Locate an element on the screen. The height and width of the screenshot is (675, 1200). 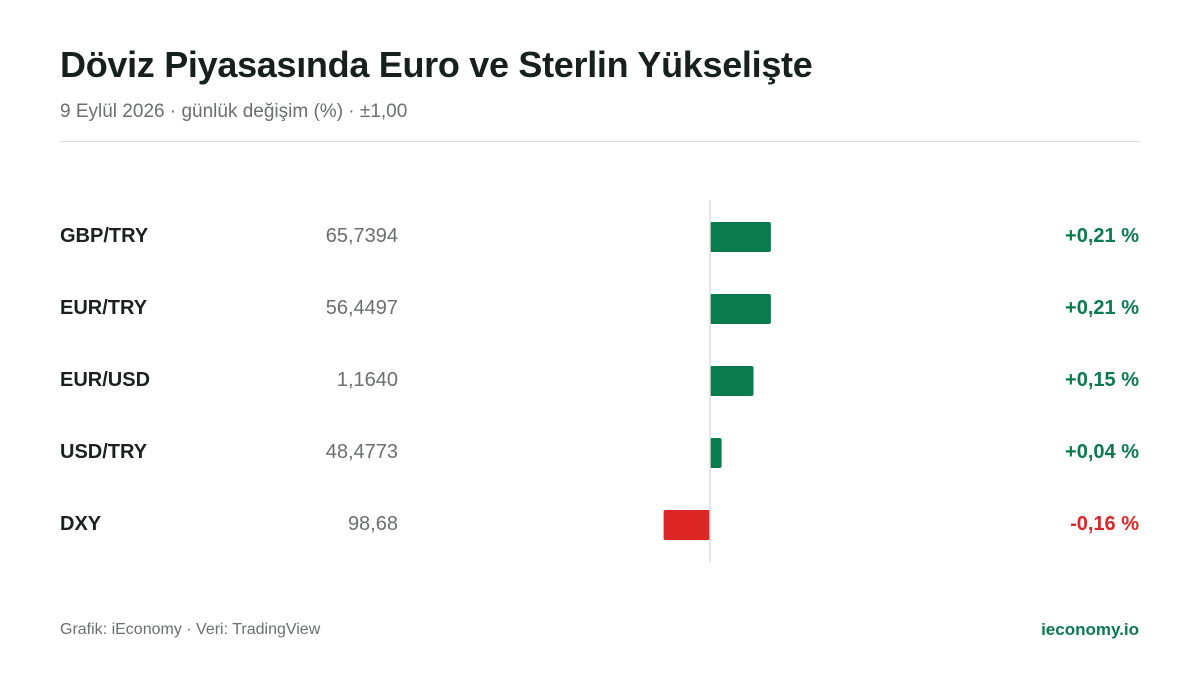
row-price-usd-try: 48,4773 is located at coordinates (361, 452).